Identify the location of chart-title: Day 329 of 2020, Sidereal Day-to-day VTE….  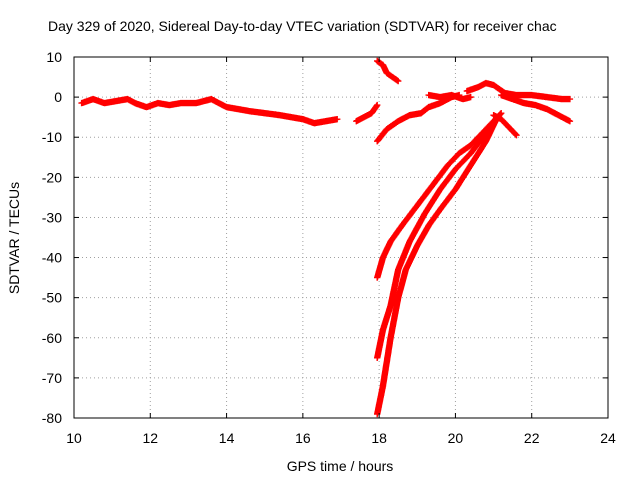
(302, 26).